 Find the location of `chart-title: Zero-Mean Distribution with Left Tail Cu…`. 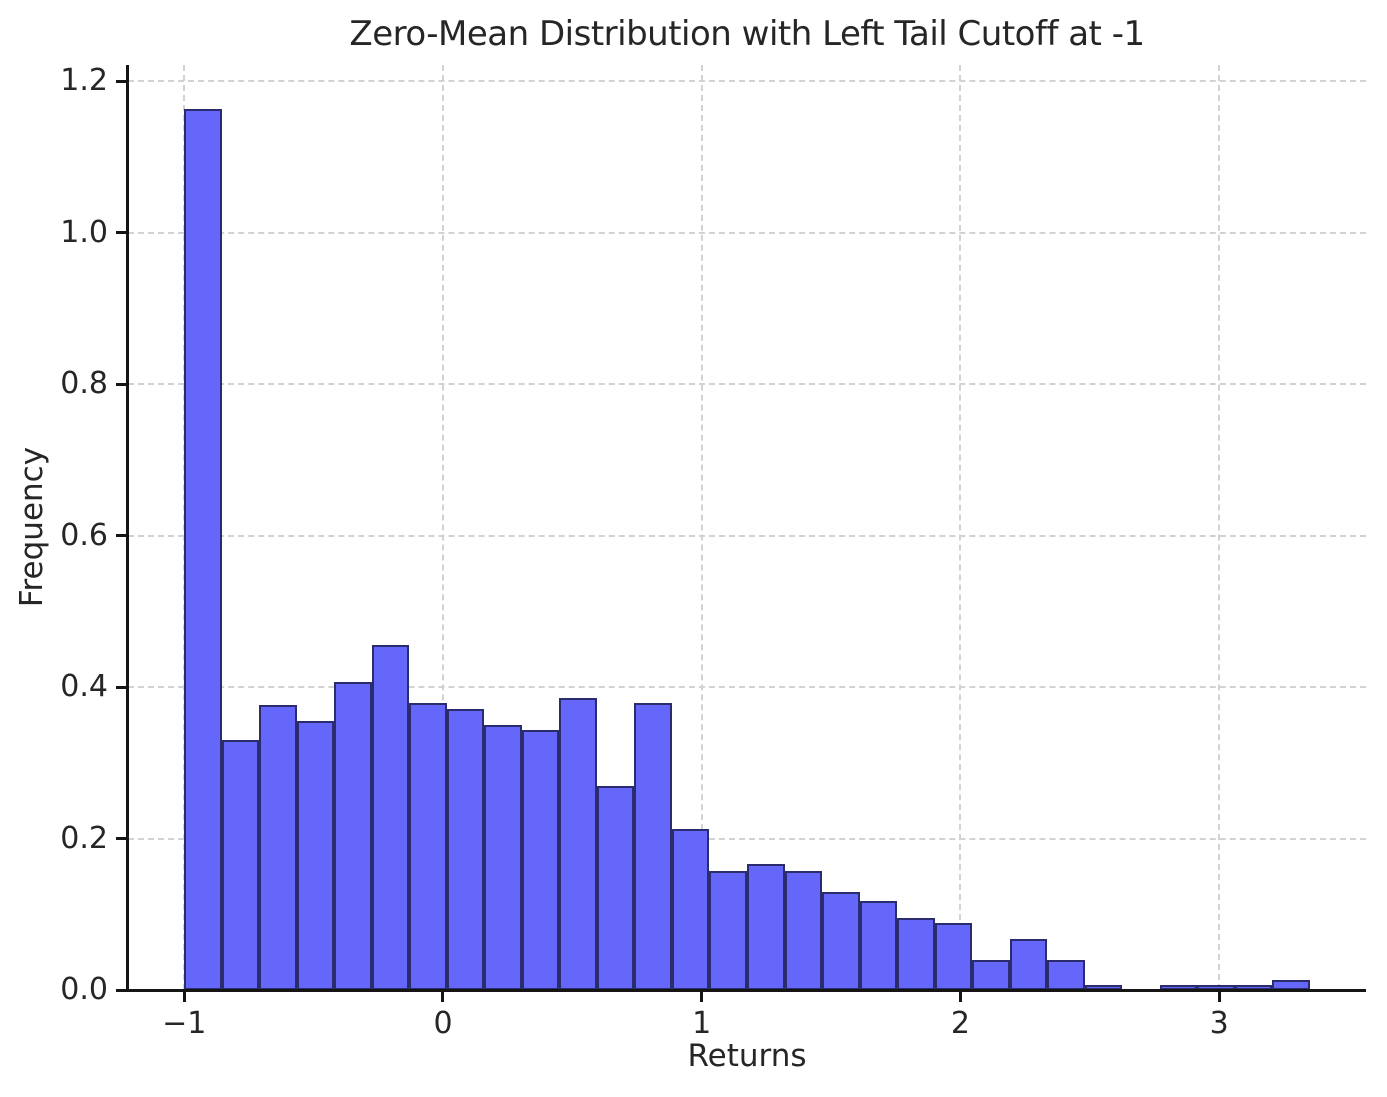

chart-title: Zero-Mean Distribution with Left Tail Cu… is located at coordinates (747, 34).